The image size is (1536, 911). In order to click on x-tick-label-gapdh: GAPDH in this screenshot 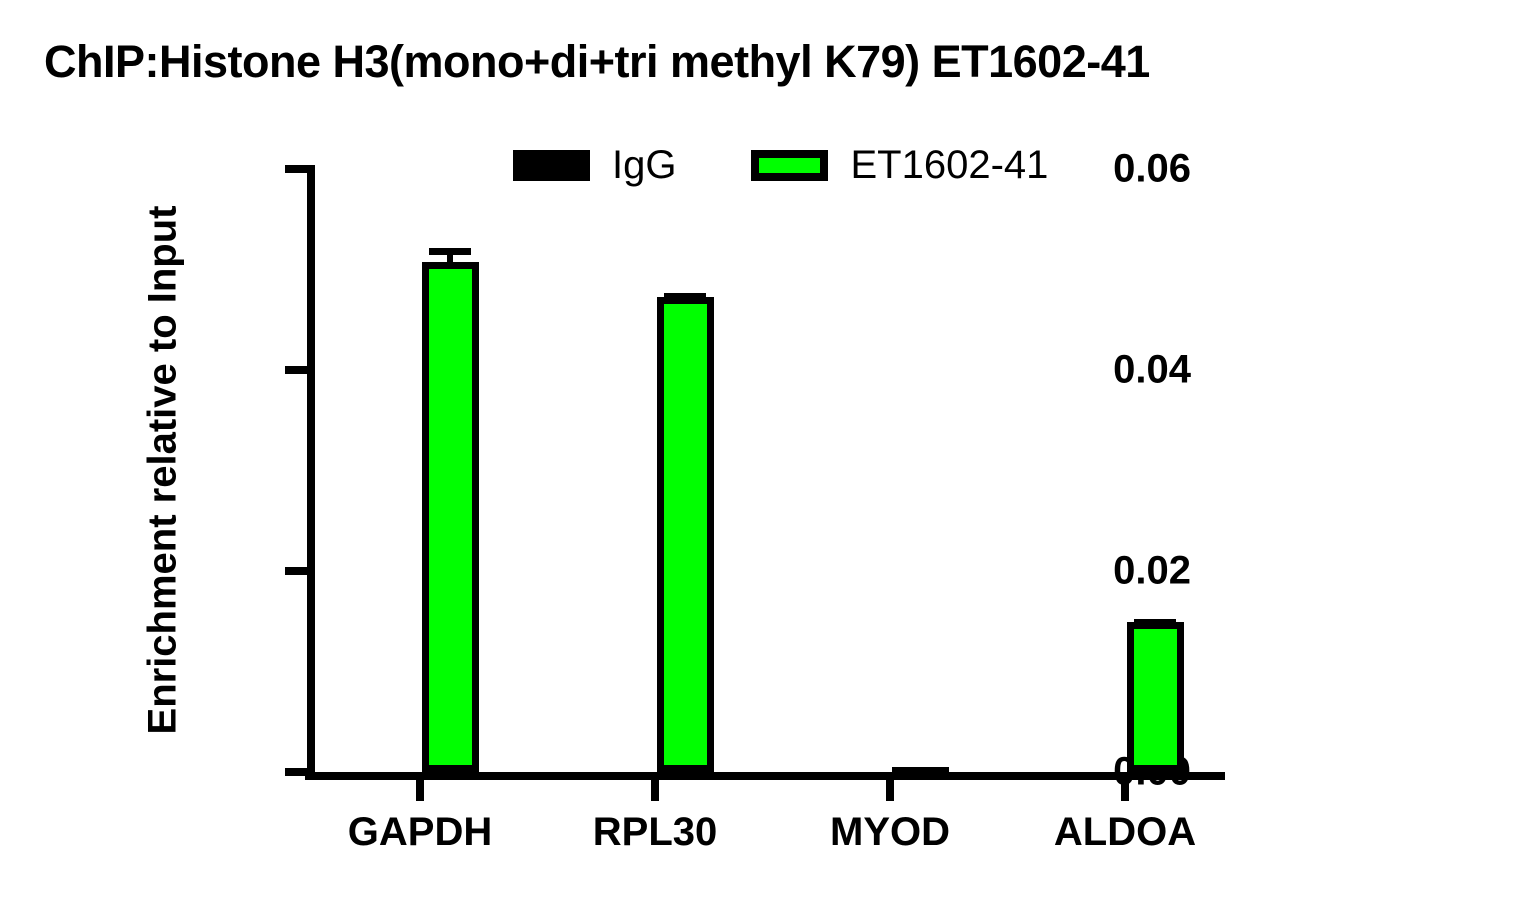, I will do `click(420, 832)`.